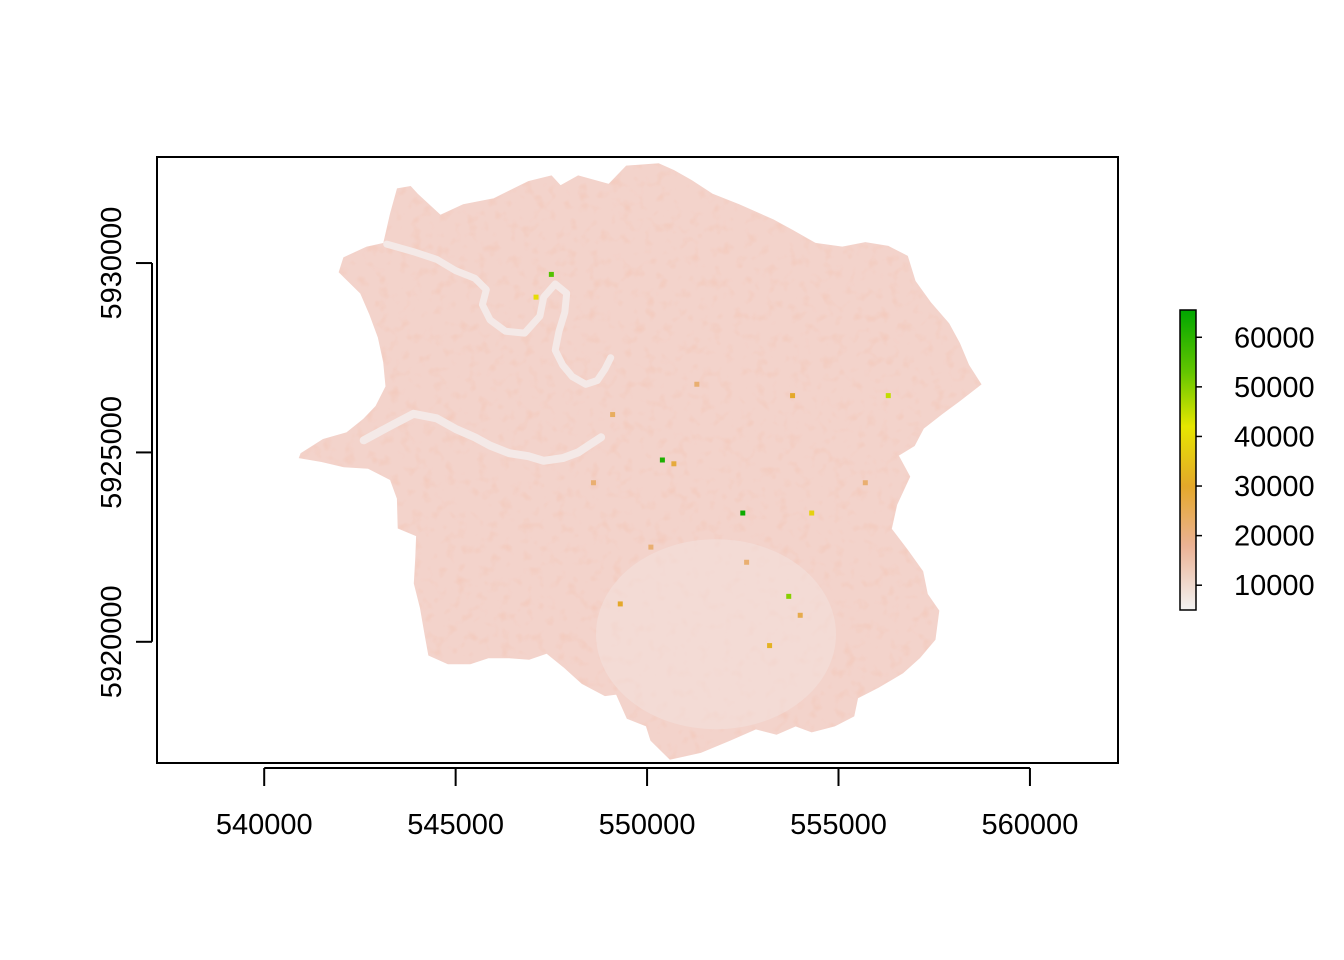 This screenshot has height=960, width=1344. What do you see at coordinates (1274, 388) in the screenshot?
I see `legend-tick-label: 50000` at bounding box center [1274, 388].